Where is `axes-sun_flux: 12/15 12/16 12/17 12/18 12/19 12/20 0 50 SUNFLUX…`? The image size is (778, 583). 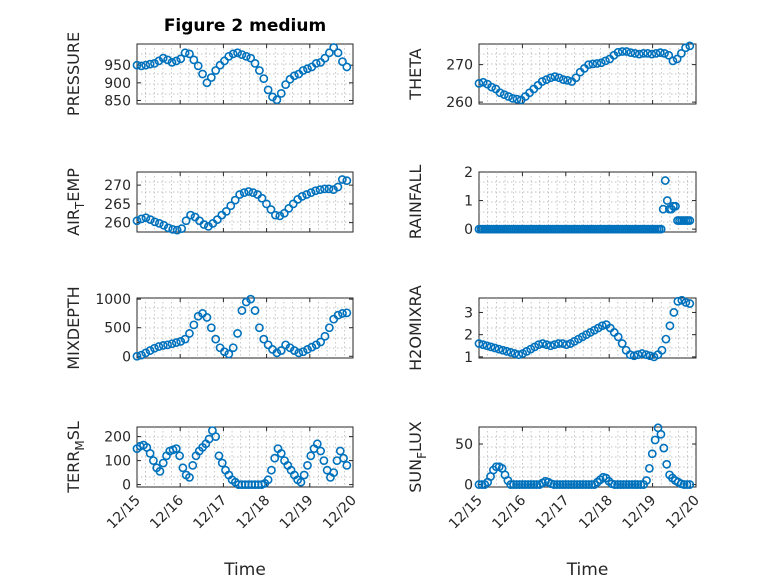
axes-sun_flux: 12/15 12/16 12/17 12/18 12/19 12/20 0 50 SUNFLUX… is located at coordinates (554, 500).